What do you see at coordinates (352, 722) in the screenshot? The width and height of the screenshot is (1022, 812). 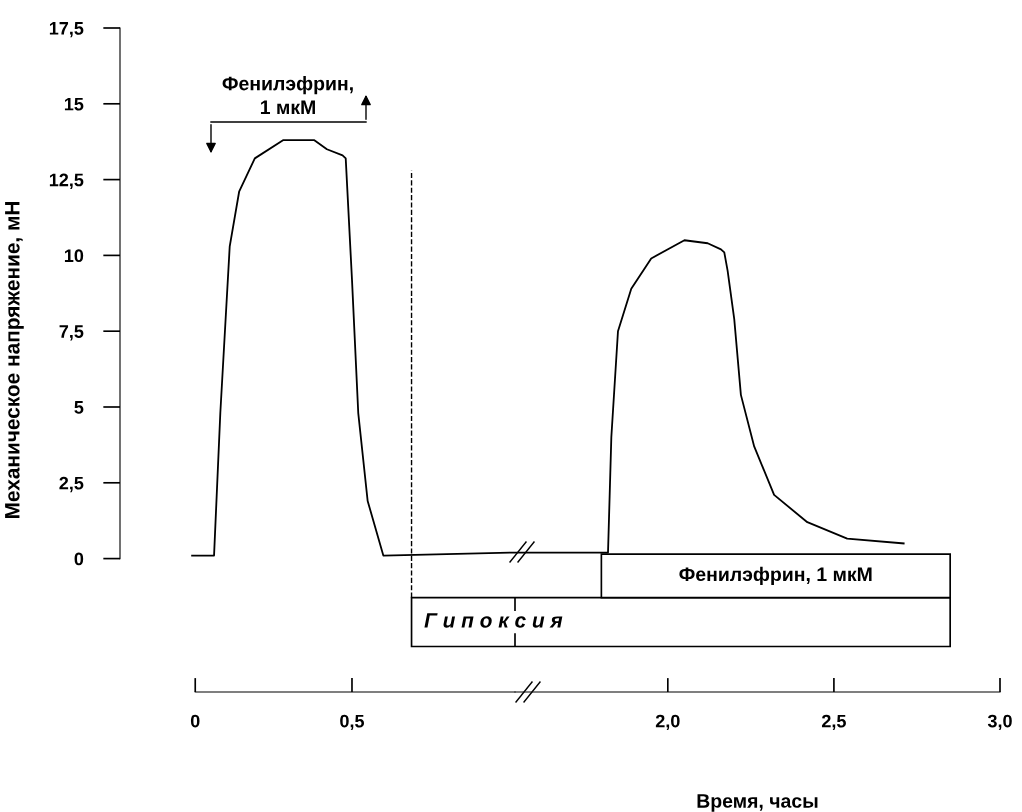 I see `x-tick-label: 0,5` at bounding box center [352, 722].